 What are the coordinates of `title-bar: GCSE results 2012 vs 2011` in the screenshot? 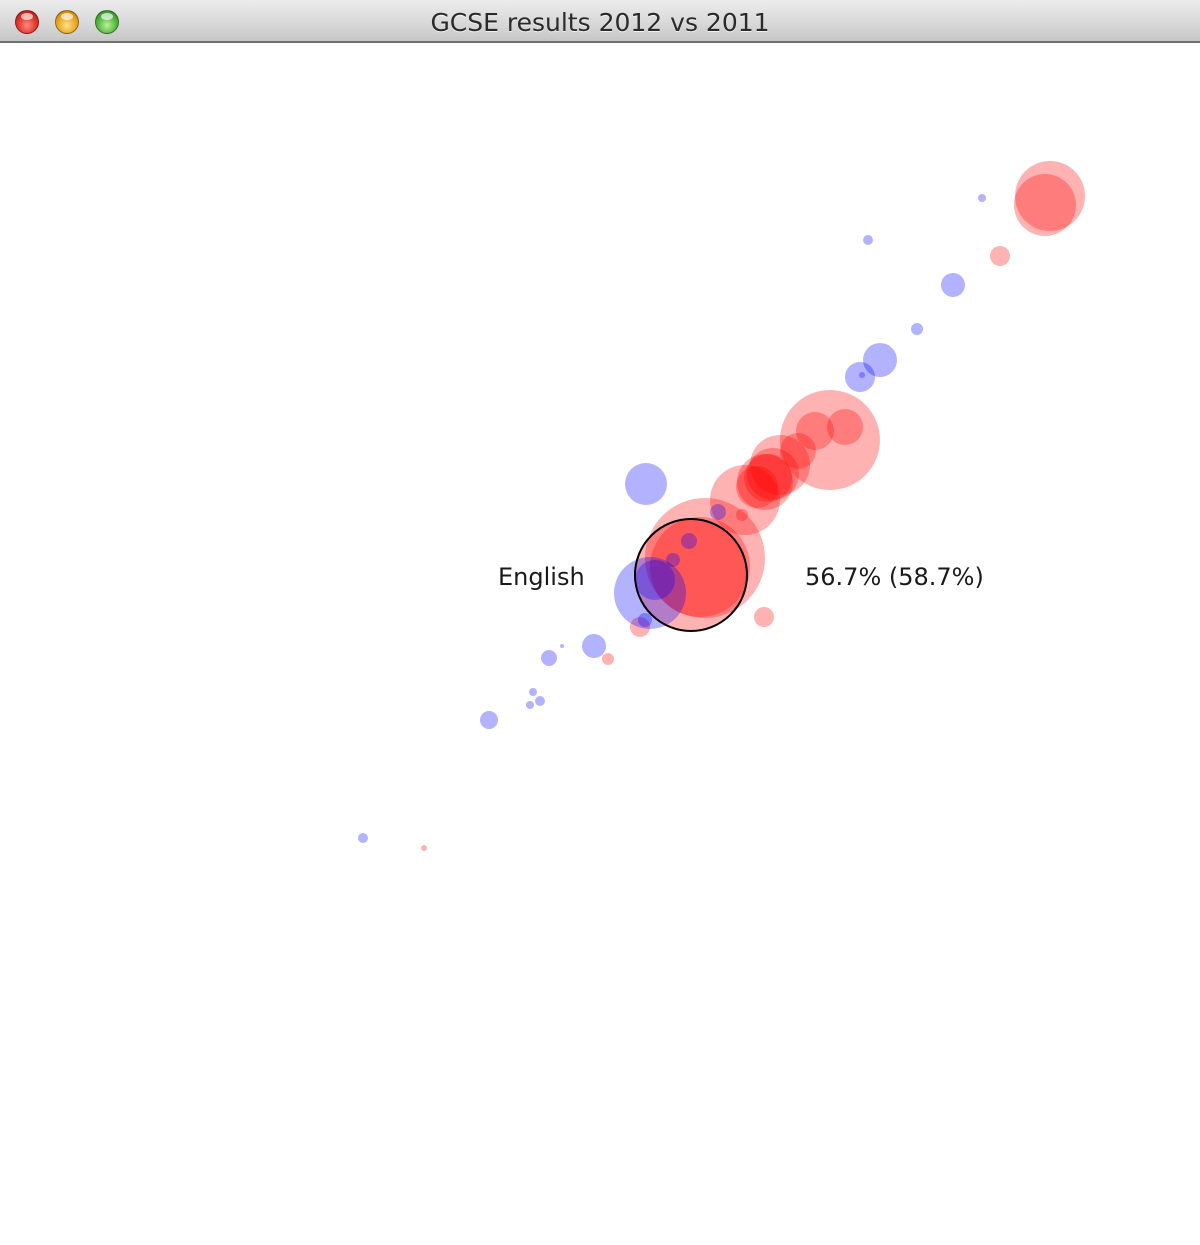 It's located at (600, 21).